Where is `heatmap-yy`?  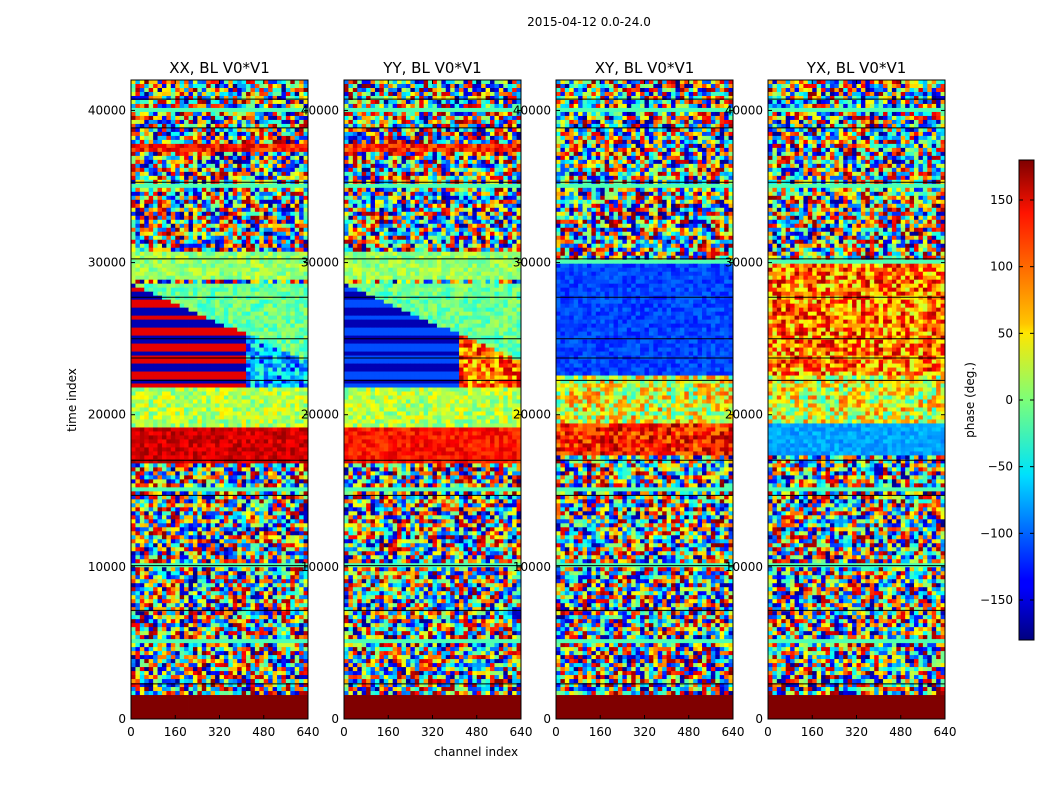
heatmap-yy is located at coordinates (433, 400).